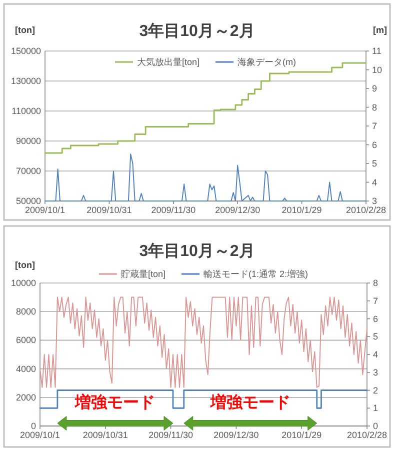 The image size is (394, 451). Describe the element at coordinates (377, 69) in the screenshot. I see `y2-tick-label: 10` at that location.